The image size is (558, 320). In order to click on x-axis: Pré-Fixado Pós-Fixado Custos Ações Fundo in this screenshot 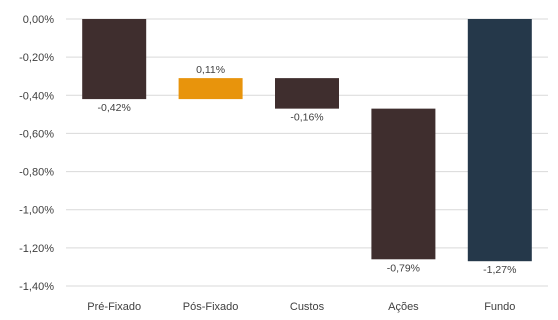, I will do `click(301, 307)`.